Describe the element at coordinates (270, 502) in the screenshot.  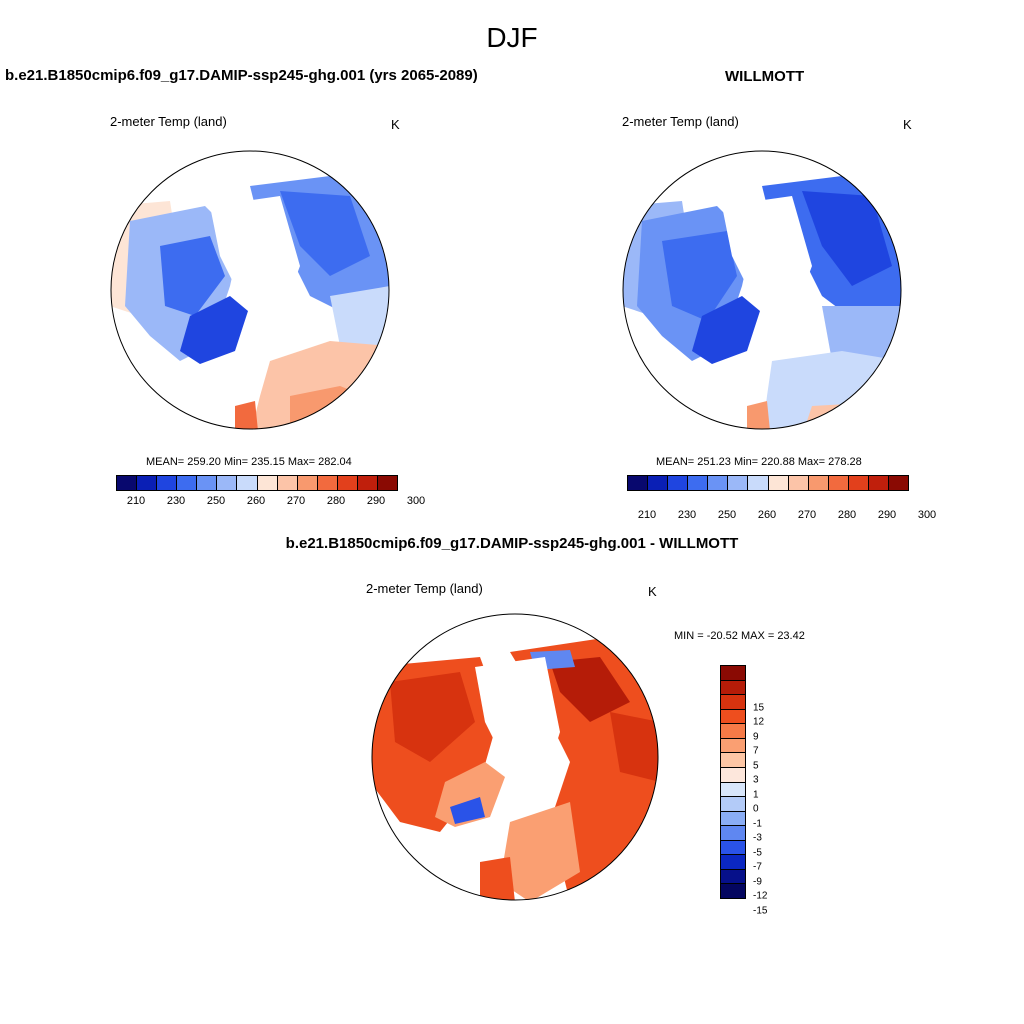
I see `model-colorbar-ticks: 210 230 250 260 270 280 290 300` at that location.